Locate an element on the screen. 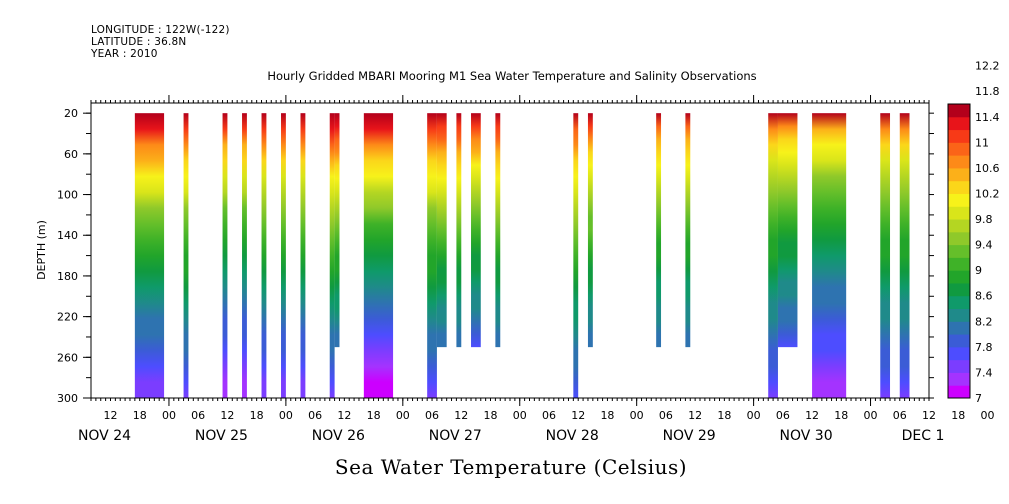 This screenshot has width=1009, height=504. colorbar-label: 7.4 is located at coordinates (984, 372).